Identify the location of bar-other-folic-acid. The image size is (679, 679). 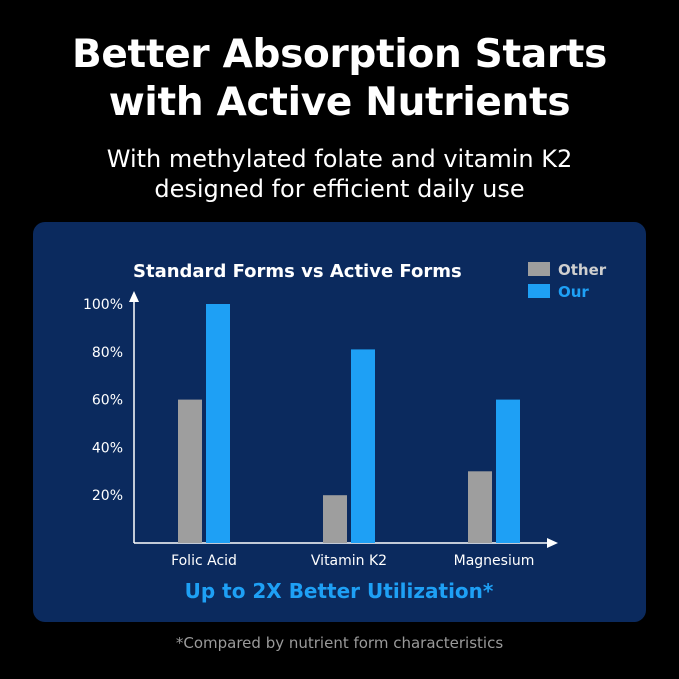
(190, 471).